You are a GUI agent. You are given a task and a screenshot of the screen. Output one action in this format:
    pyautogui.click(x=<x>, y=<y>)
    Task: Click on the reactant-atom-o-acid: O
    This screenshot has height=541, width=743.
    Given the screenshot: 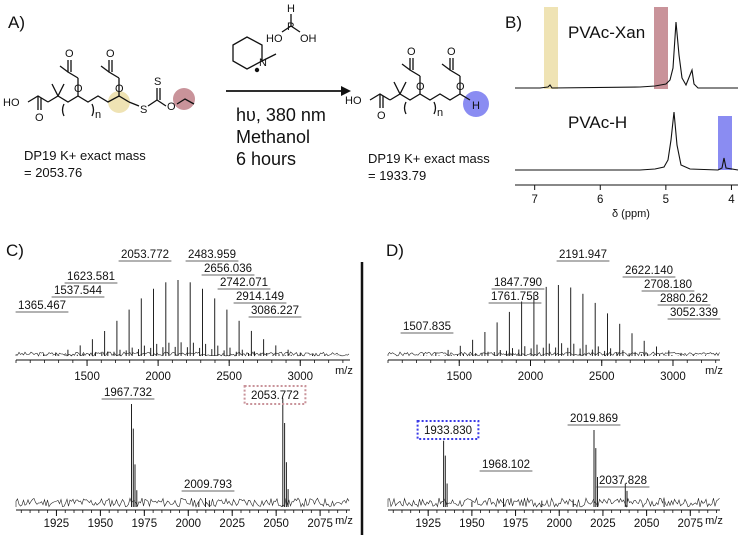 What is the action you would take?
    pyautogui.click(x=39, y=118)
    